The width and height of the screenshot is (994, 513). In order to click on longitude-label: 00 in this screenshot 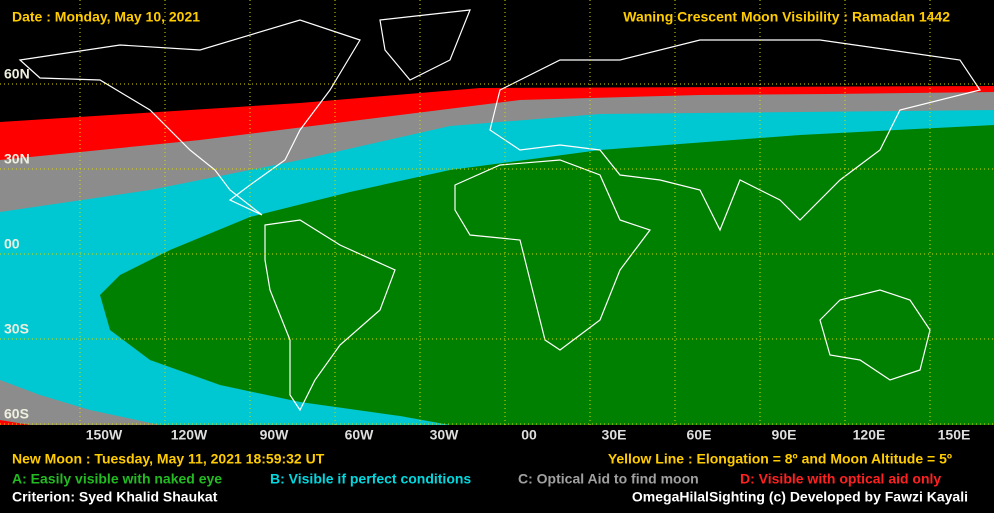, I will do `click(529, 435)`.